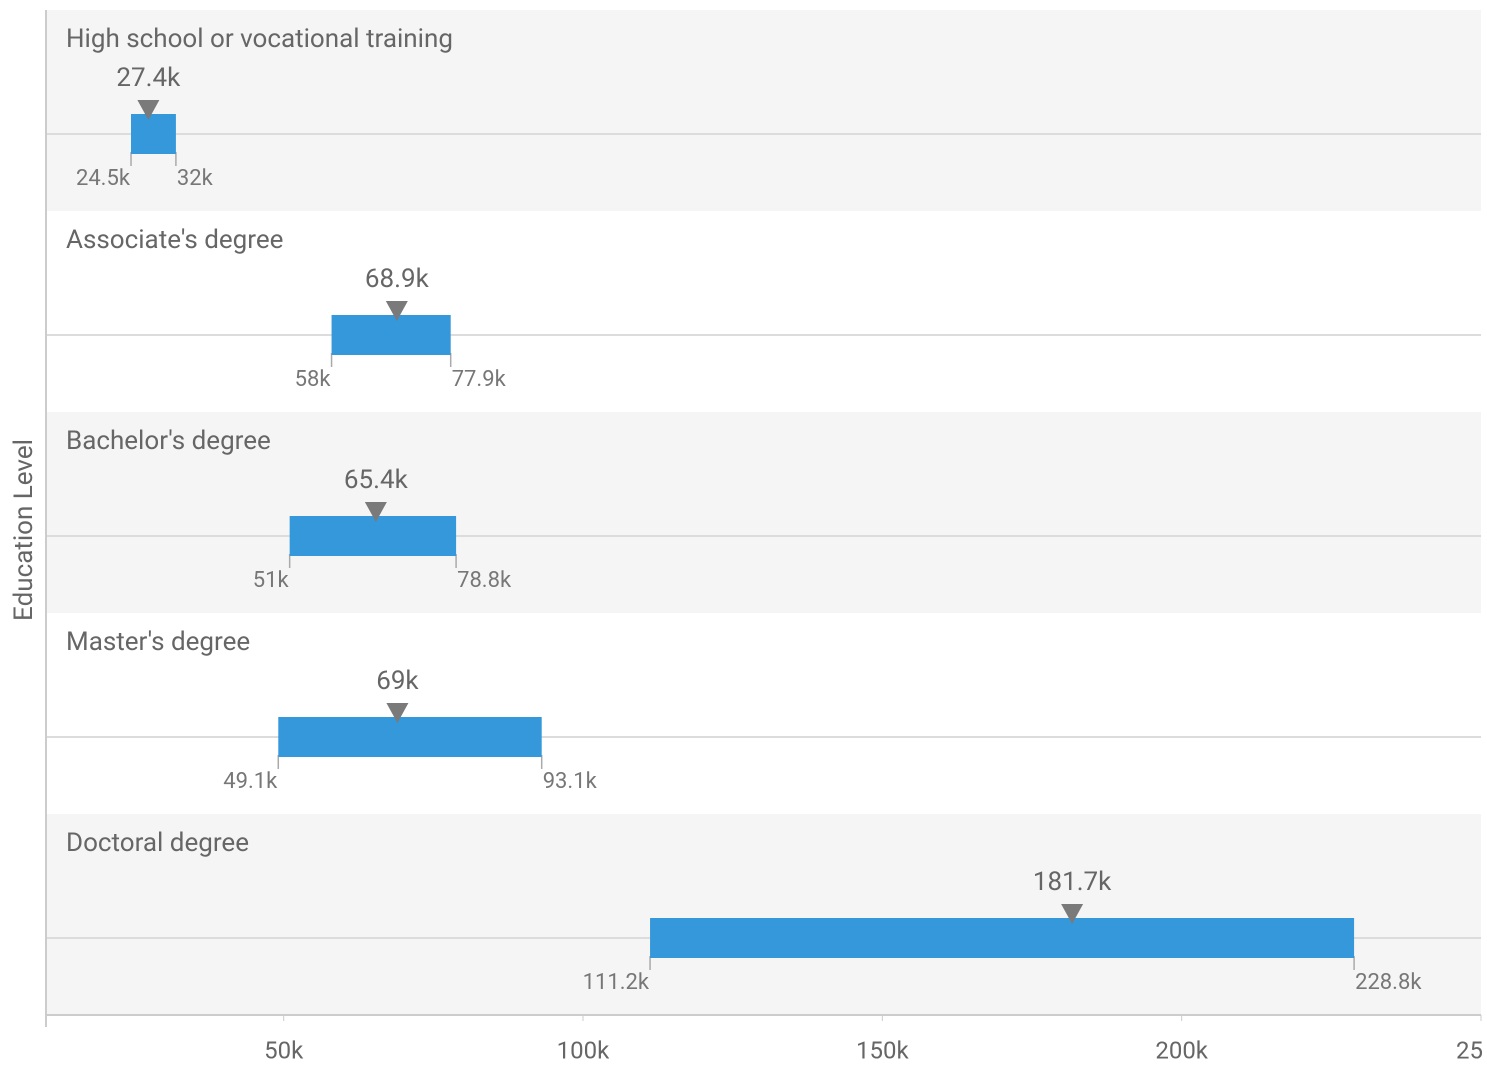  What do you see at coordinates (1469, 1050) in the screenshot?
I see `x-tick-label: 25` at bounding box center [1469, 1050].